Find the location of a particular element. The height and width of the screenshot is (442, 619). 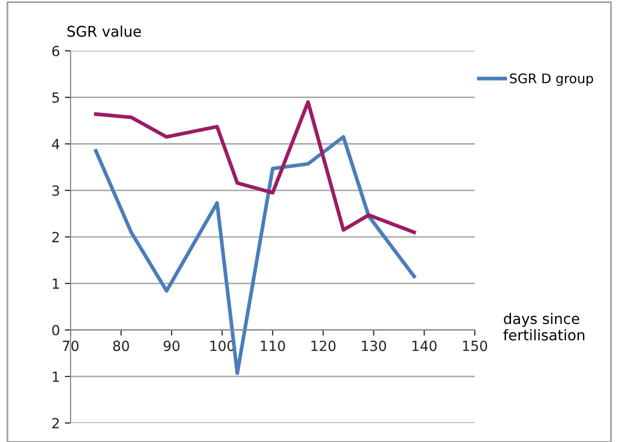

y-tick-label: 0 is located at coordinates (56, 330).